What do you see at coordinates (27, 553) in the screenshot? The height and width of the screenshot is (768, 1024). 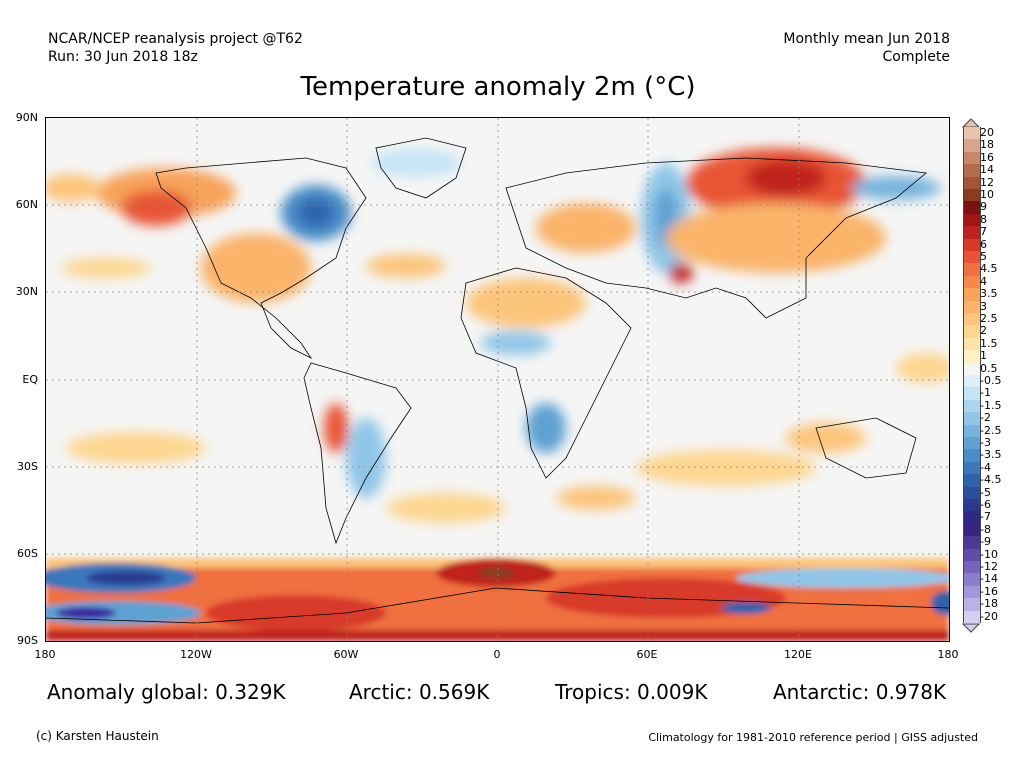 I see `lat-label-60s: 60S` at bounding box center [27, 553].